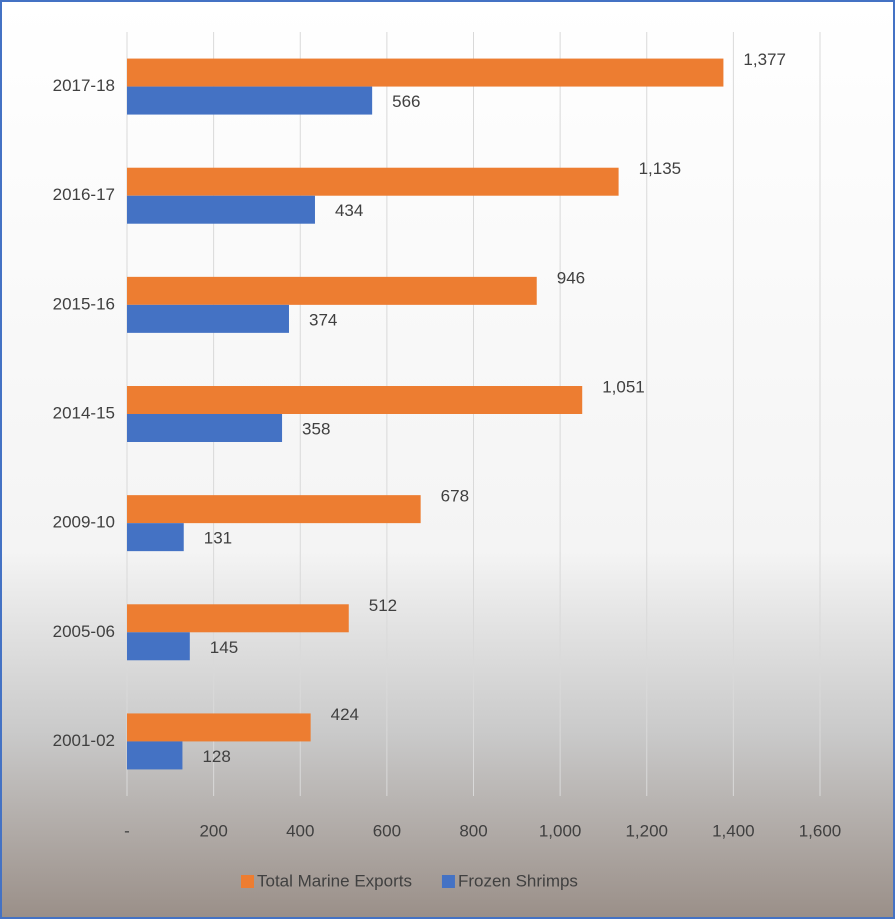 The image size is (895, 919). Describe the element at coordinates (84, 631) in the screenshot. I see `y-tick-label: 2005-06` at that location.